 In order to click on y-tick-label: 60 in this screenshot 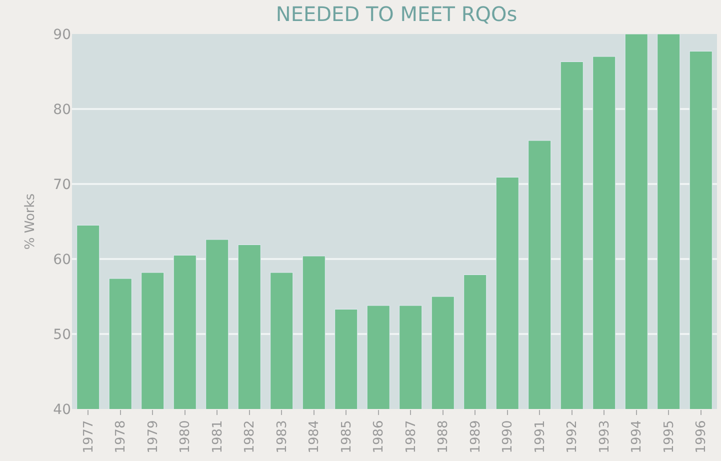, I will do `click(62, 260)`.